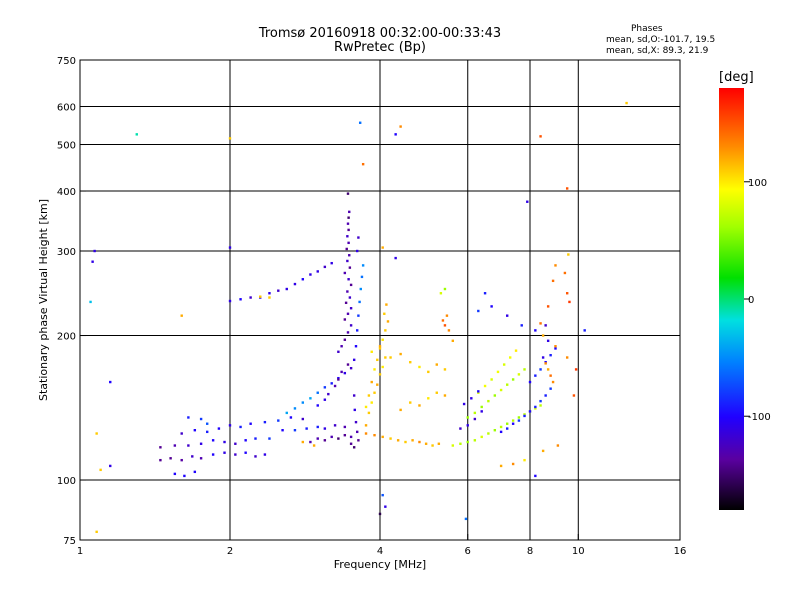 Image resolution: width=800 pixels, height=600 pixels. Describe the element at coordinates (657, 51) in the screenshot. I see `phases-x-mode-stats: mean, sd,X: 89.3, 21.9` at that location.